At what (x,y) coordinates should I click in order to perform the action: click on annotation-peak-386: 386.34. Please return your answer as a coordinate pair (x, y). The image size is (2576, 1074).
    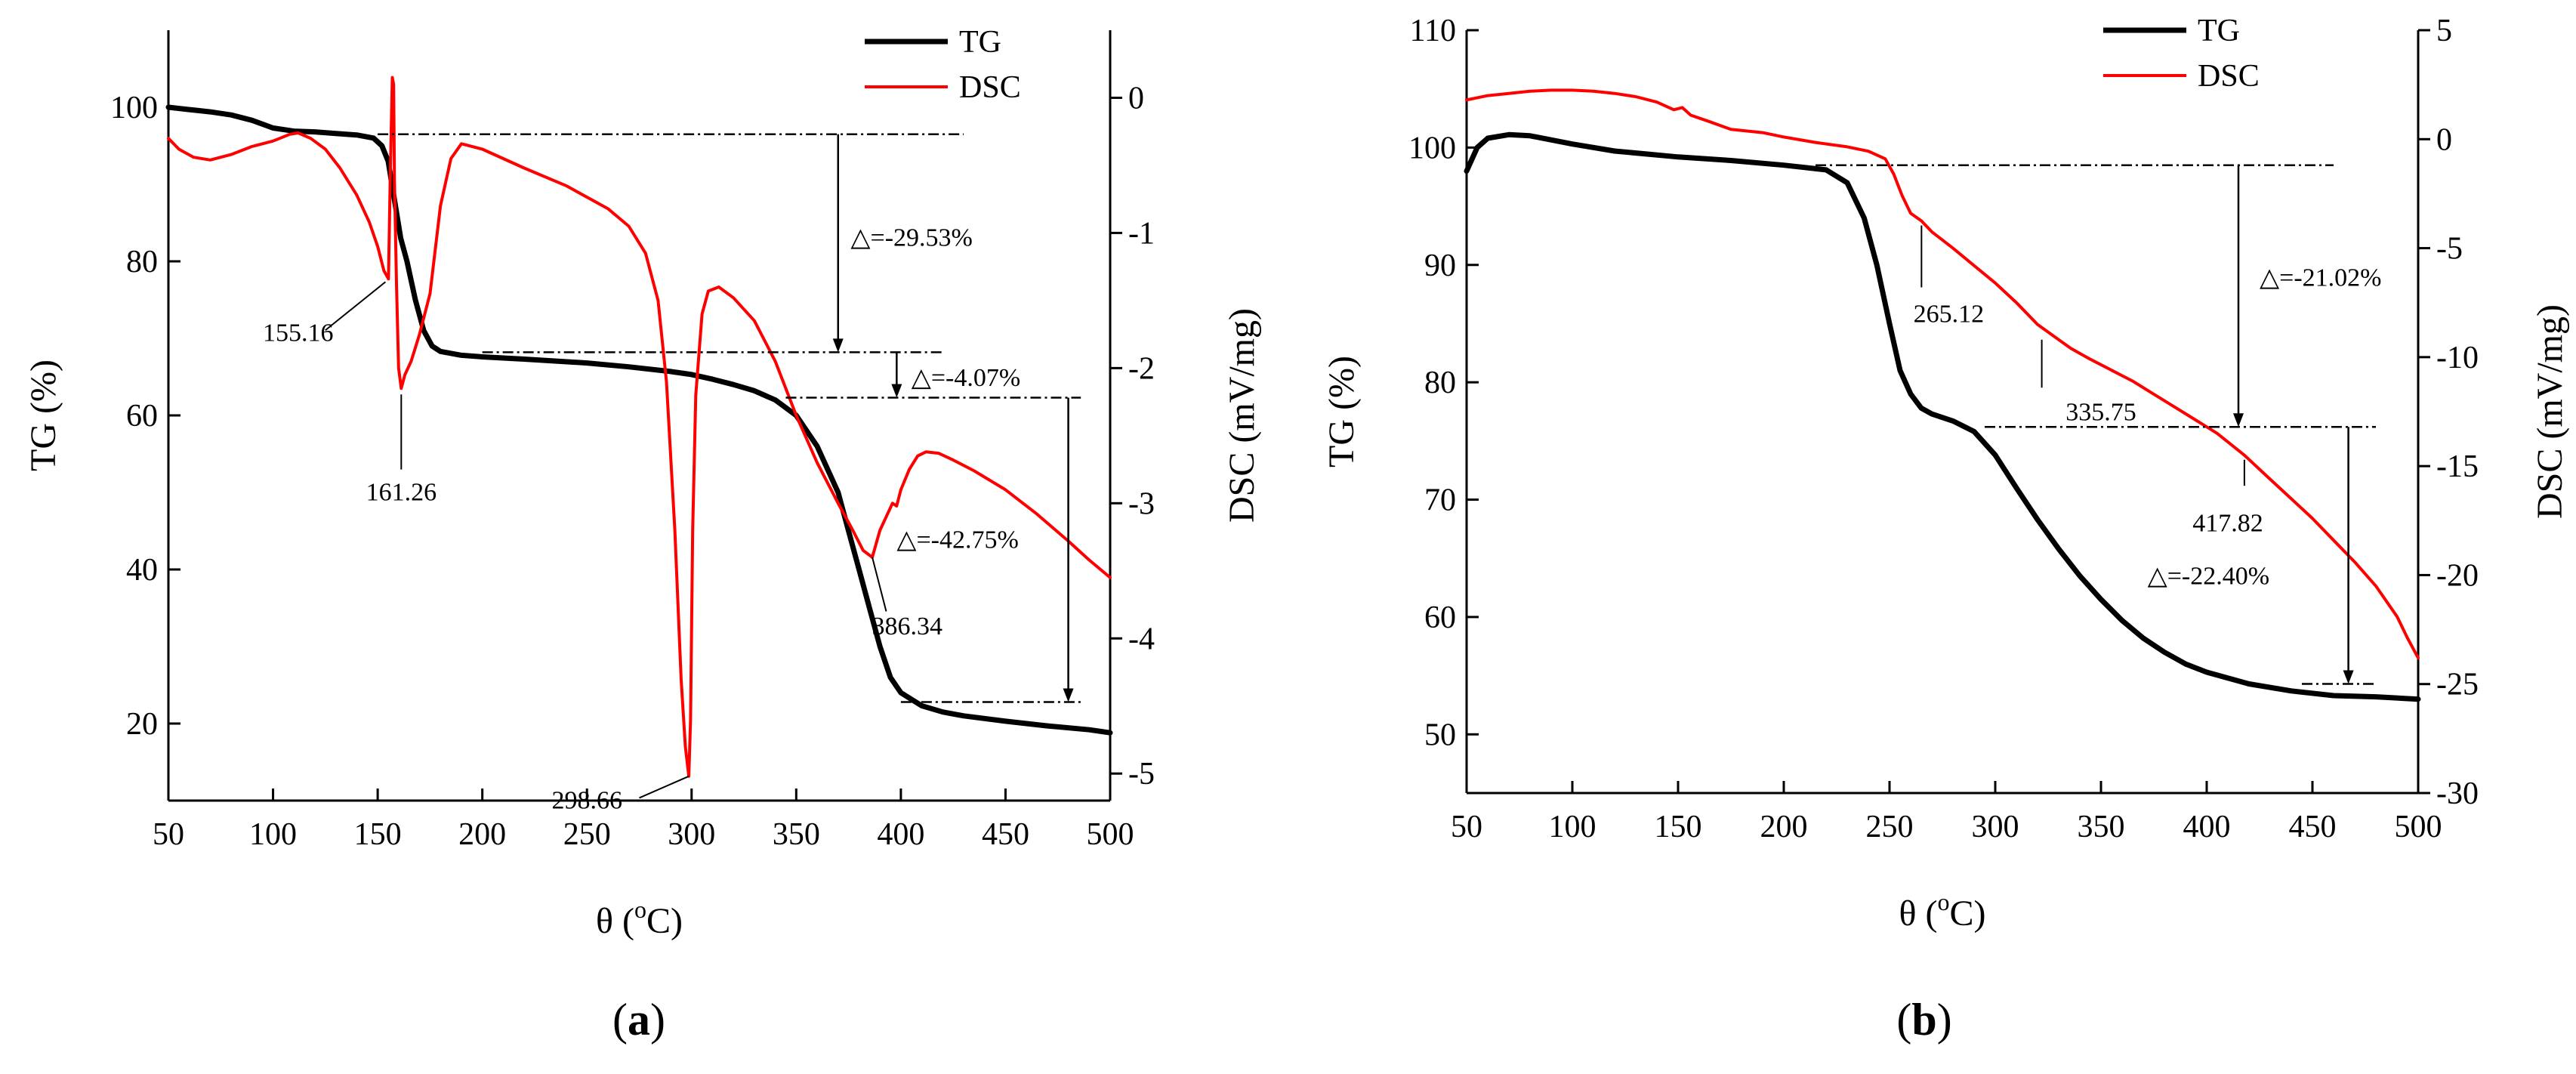
    Looking at the image, I should click on (907, 626).